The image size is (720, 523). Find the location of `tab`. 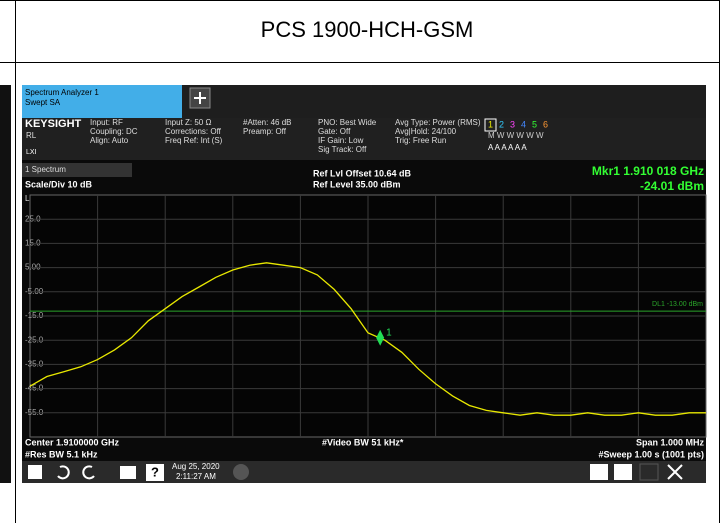

tab is located at coordinates (102, 101).